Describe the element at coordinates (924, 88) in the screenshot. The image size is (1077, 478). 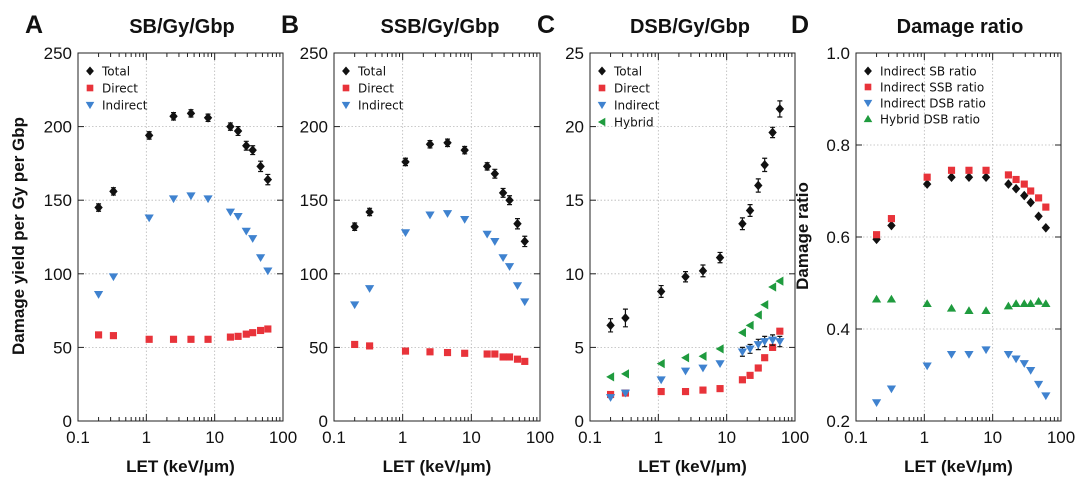
I see `legend-item: Indirect SSB ratio` at that location.